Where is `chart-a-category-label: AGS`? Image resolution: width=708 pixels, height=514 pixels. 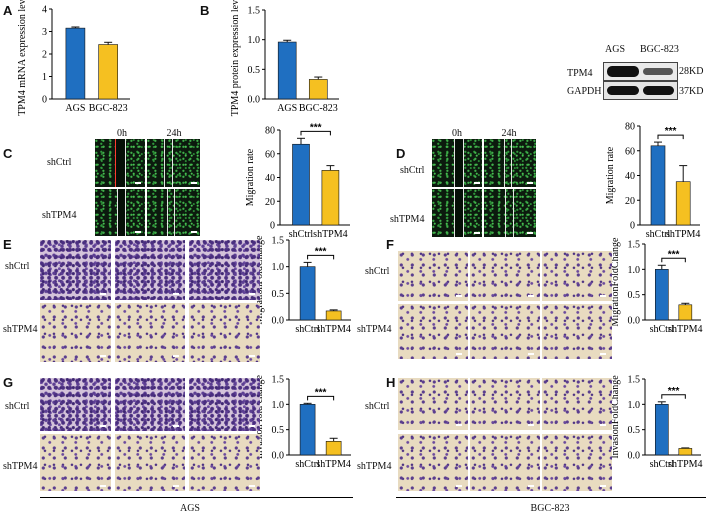
chart-a-category-label: AGS is located at coordinates (75, 108).